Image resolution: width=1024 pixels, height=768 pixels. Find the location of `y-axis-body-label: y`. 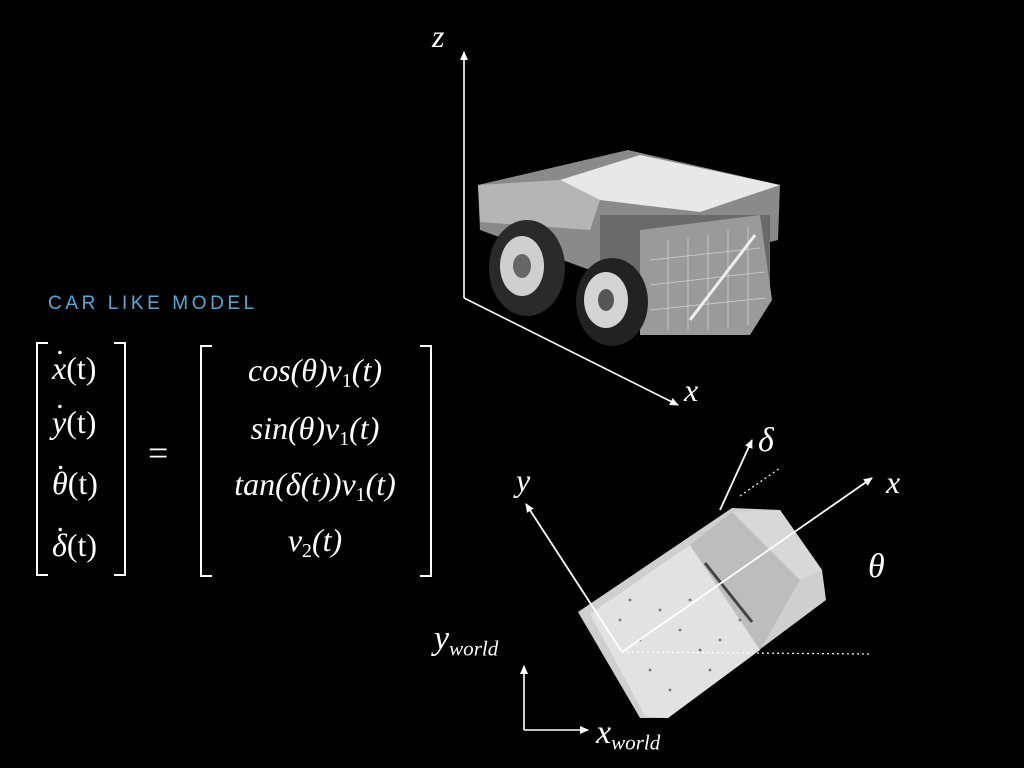

y-axis-body-label: y is located at coordinates (523, 480).